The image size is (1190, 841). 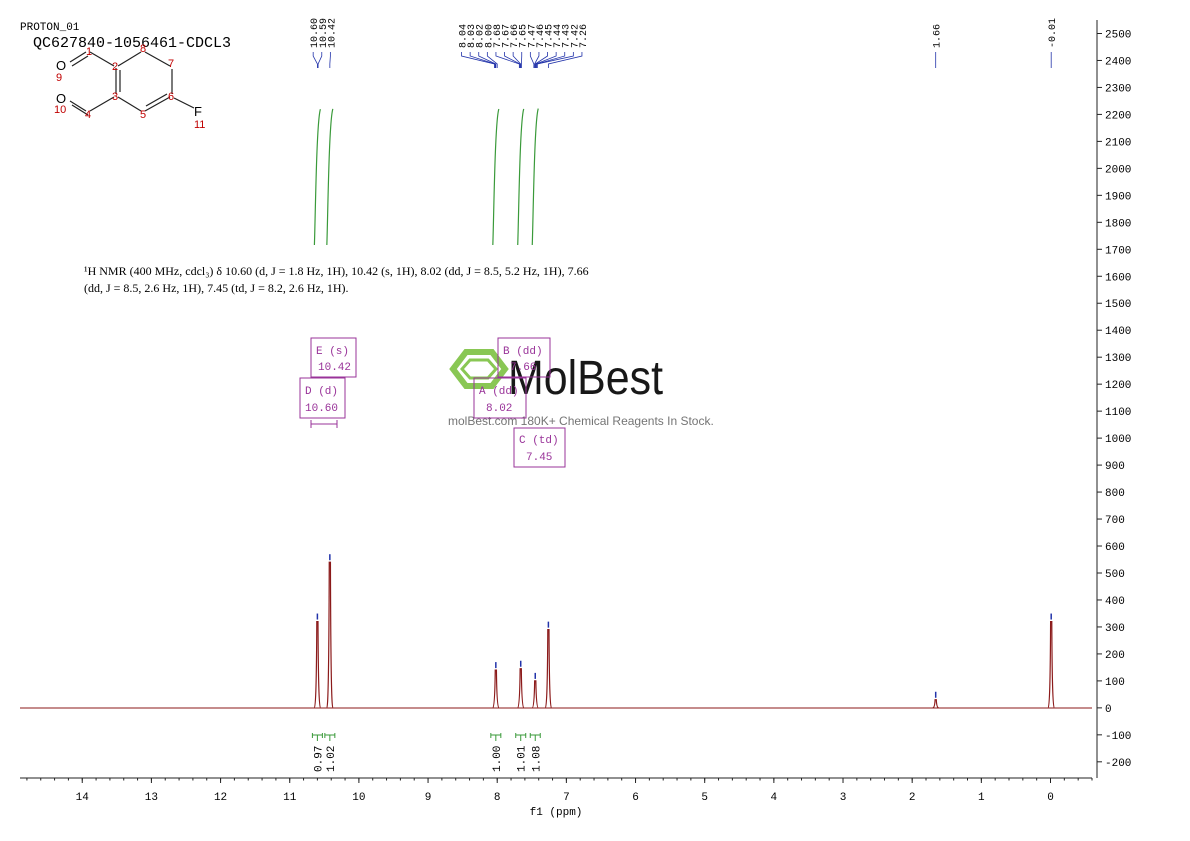 What do you see at coordinates (143, 49) in the screenshot?
I see `atom-number: 8` at bounding box center [143, 49].